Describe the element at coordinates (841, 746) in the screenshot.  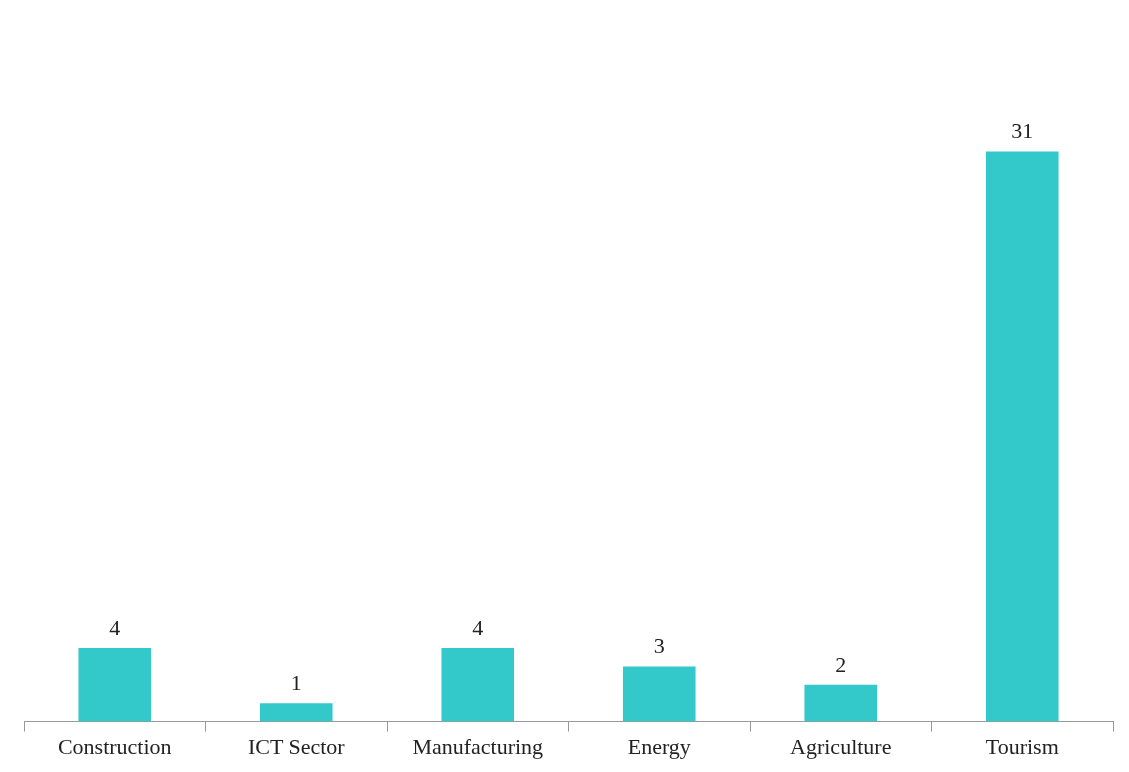
I see `x-tick-label: Agriculture` at that location.